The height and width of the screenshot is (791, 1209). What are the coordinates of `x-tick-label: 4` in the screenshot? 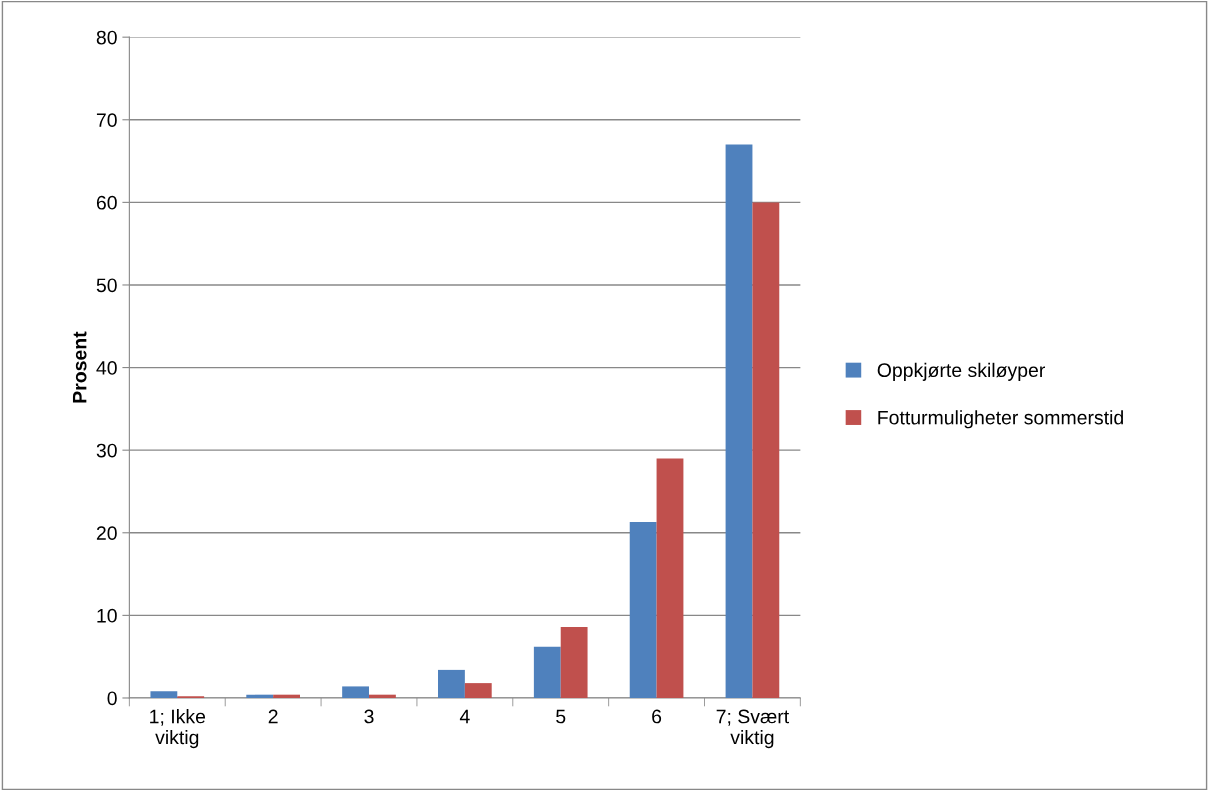 It's located at (464, 716).